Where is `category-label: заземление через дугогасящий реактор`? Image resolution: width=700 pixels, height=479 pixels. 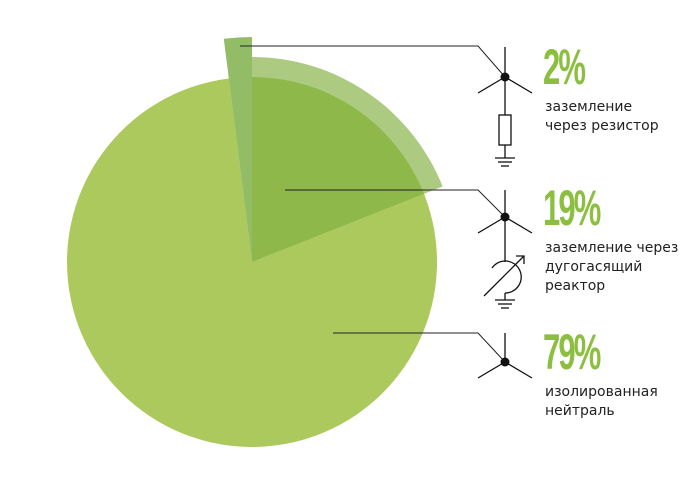
category-label: заземление через дугогасящий реактор is located at coordinates (612, 267).